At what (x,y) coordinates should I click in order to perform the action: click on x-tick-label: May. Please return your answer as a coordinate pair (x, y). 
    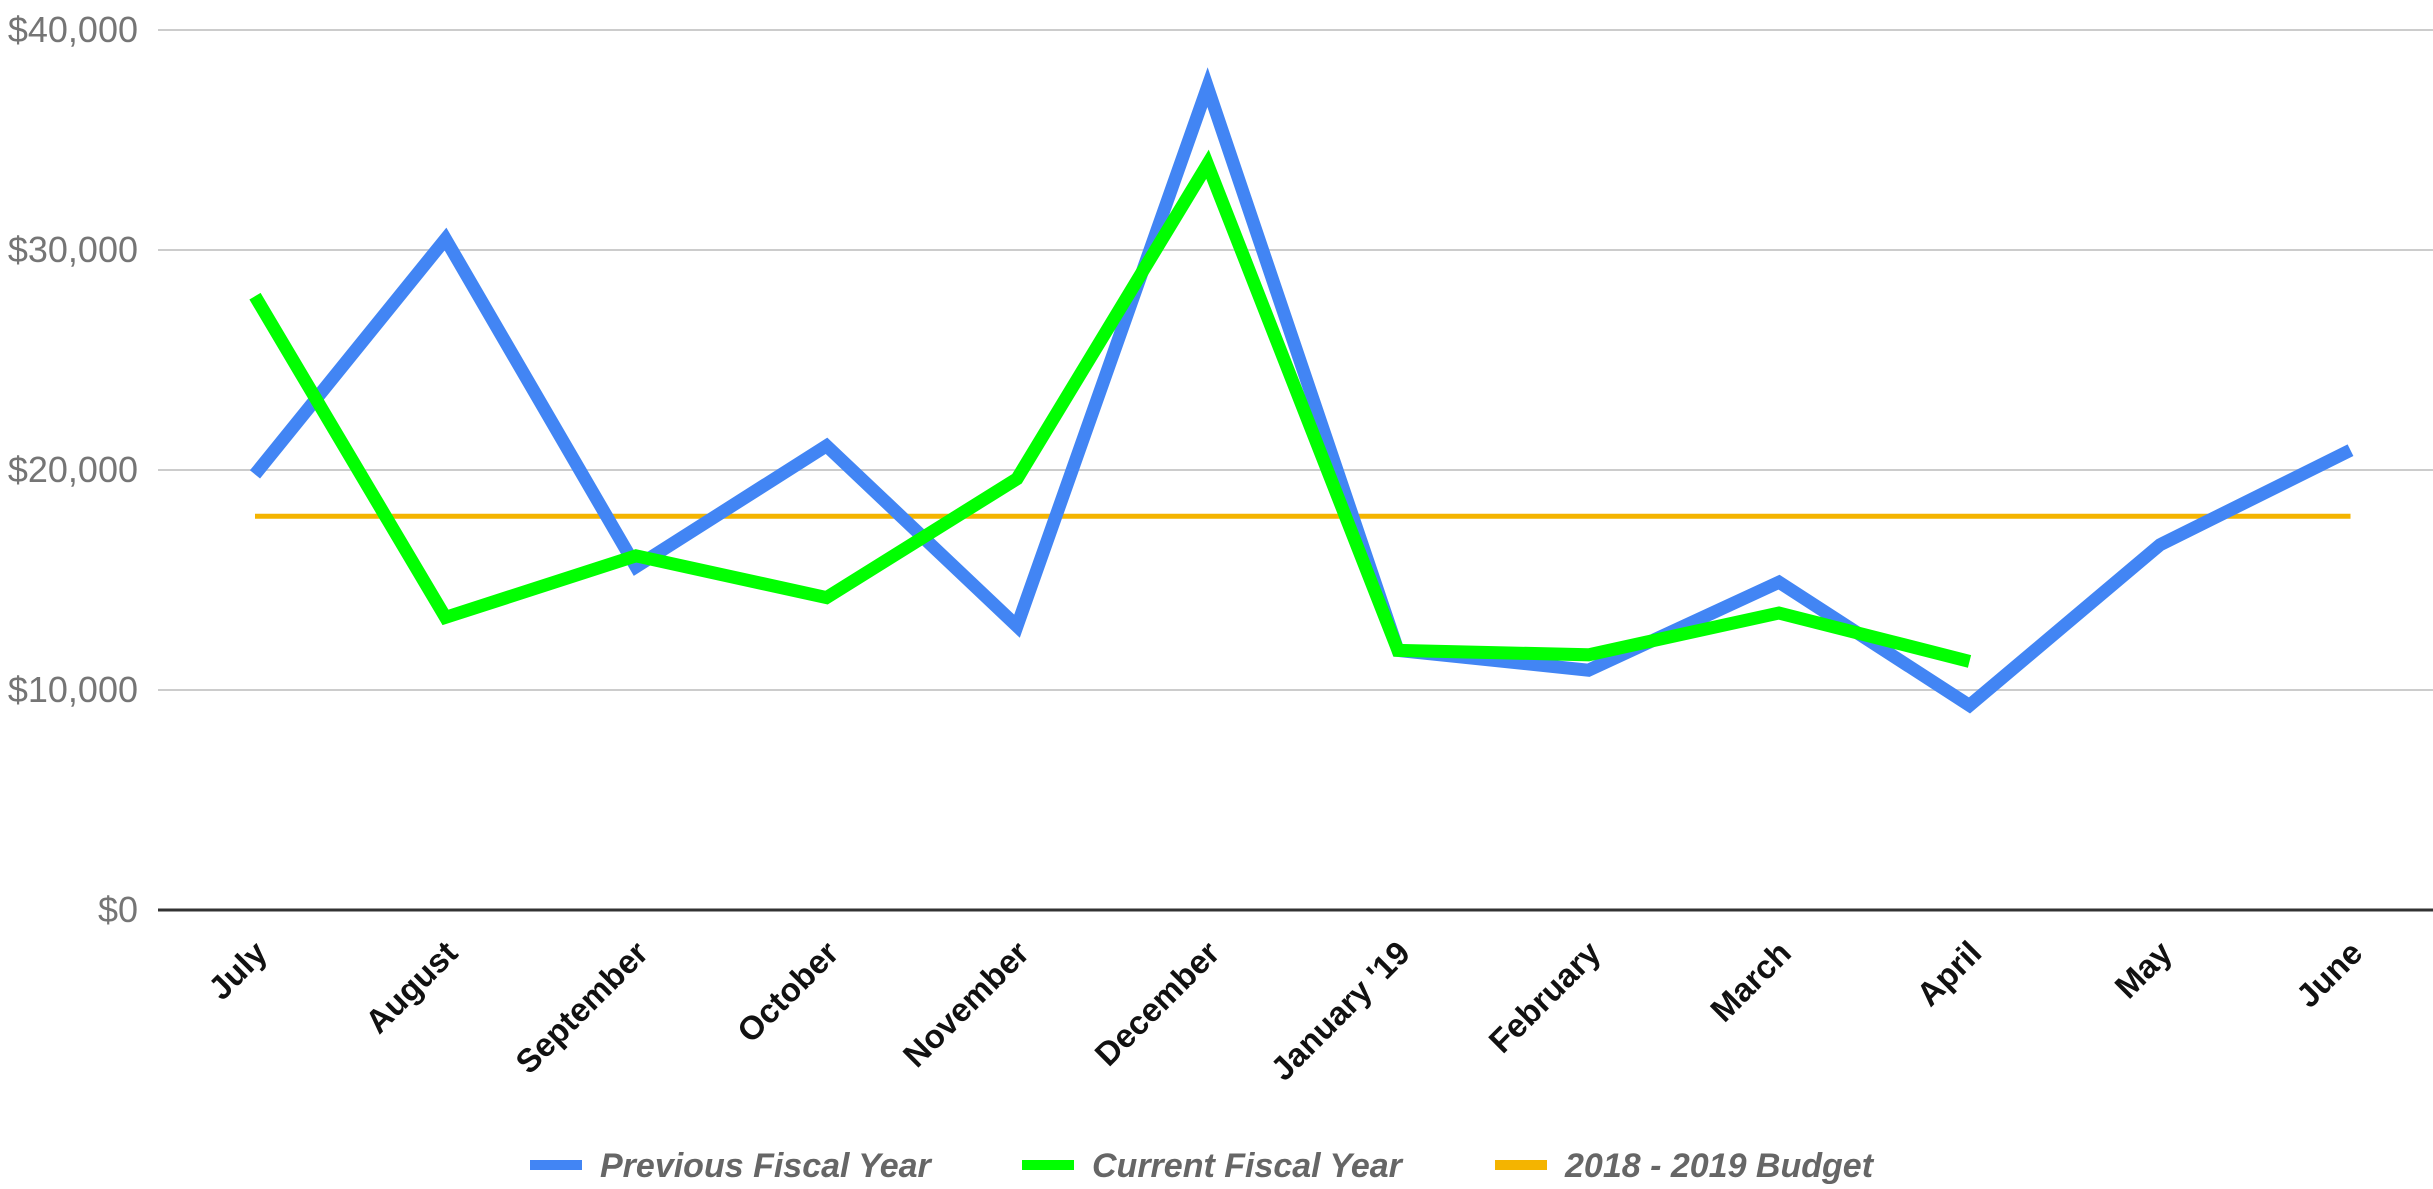
    Looking at the image, I should click on (2143, 969).